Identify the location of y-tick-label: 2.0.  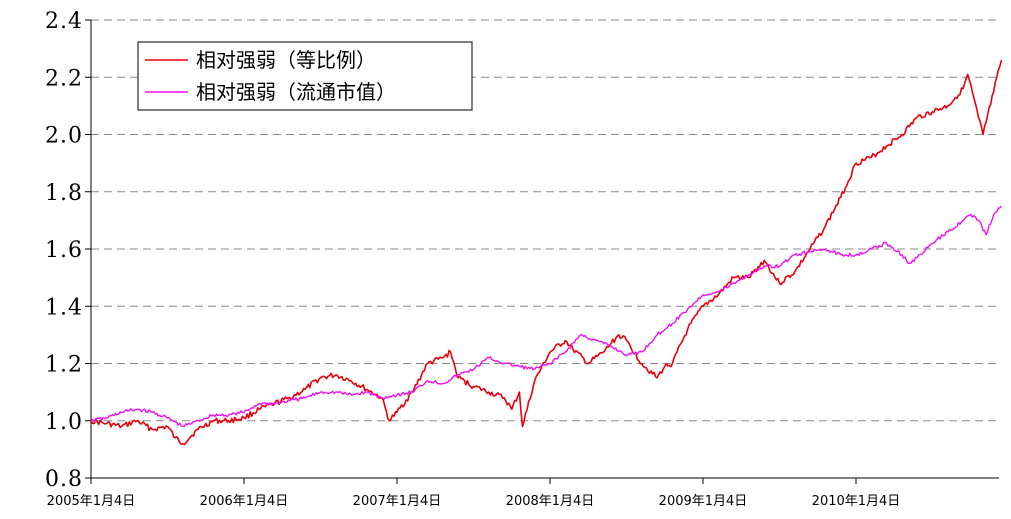
(64, 136).